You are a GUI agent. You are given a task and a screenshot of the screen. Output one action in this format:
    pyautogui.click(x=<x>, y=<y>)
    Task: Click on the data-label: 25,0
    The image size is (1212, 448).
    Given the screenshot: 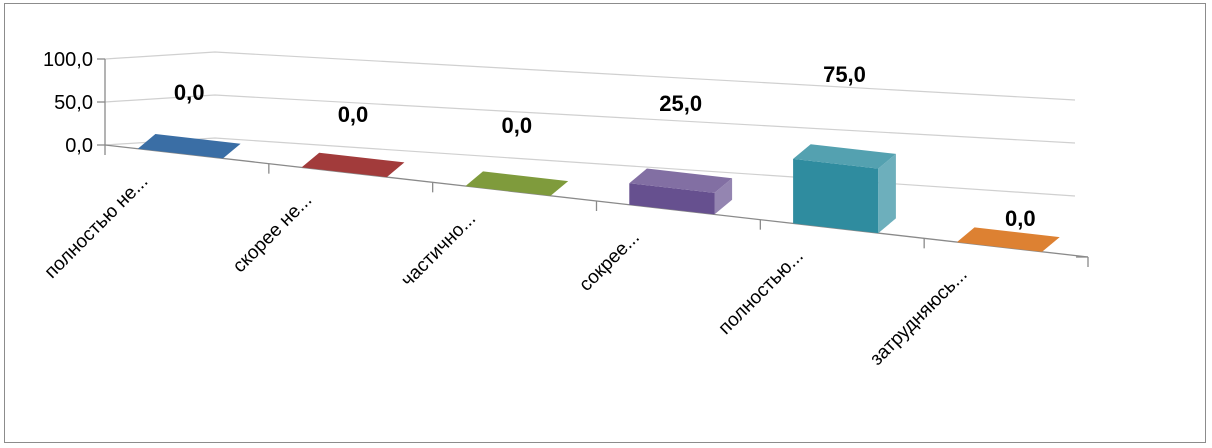 What is the action you would take?
    pyautogui.click(x=680, y=103)
    